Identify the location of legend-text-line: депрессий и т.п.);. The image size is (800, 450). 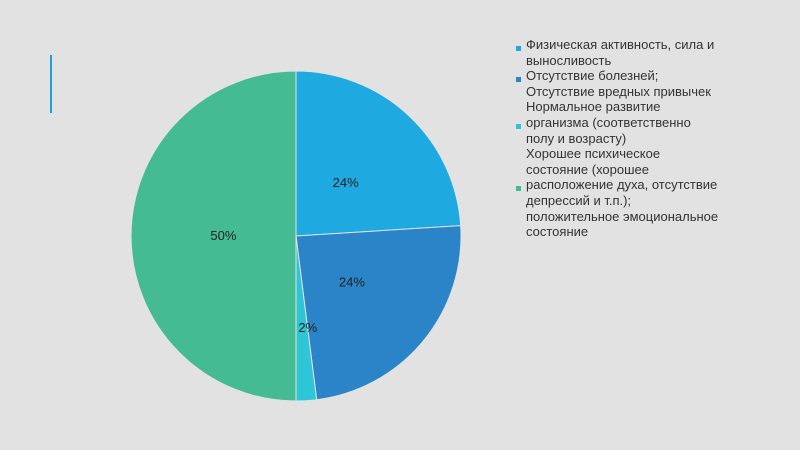
(579, 200).